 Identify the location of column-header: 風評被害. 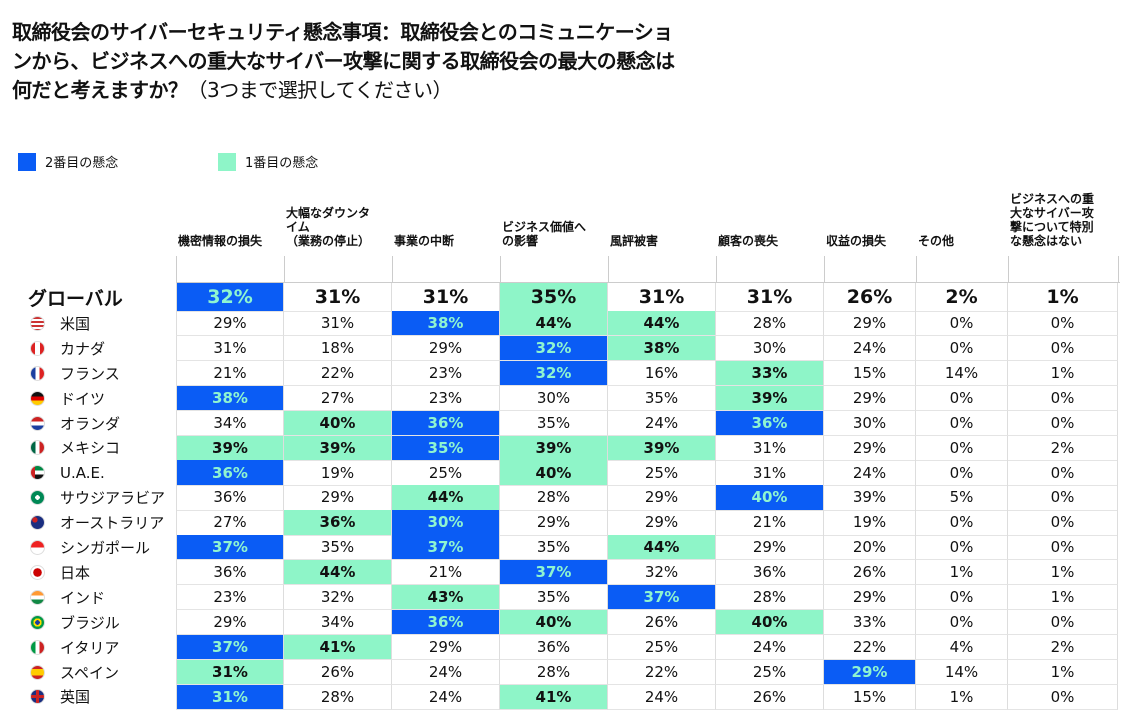
(662, 241).